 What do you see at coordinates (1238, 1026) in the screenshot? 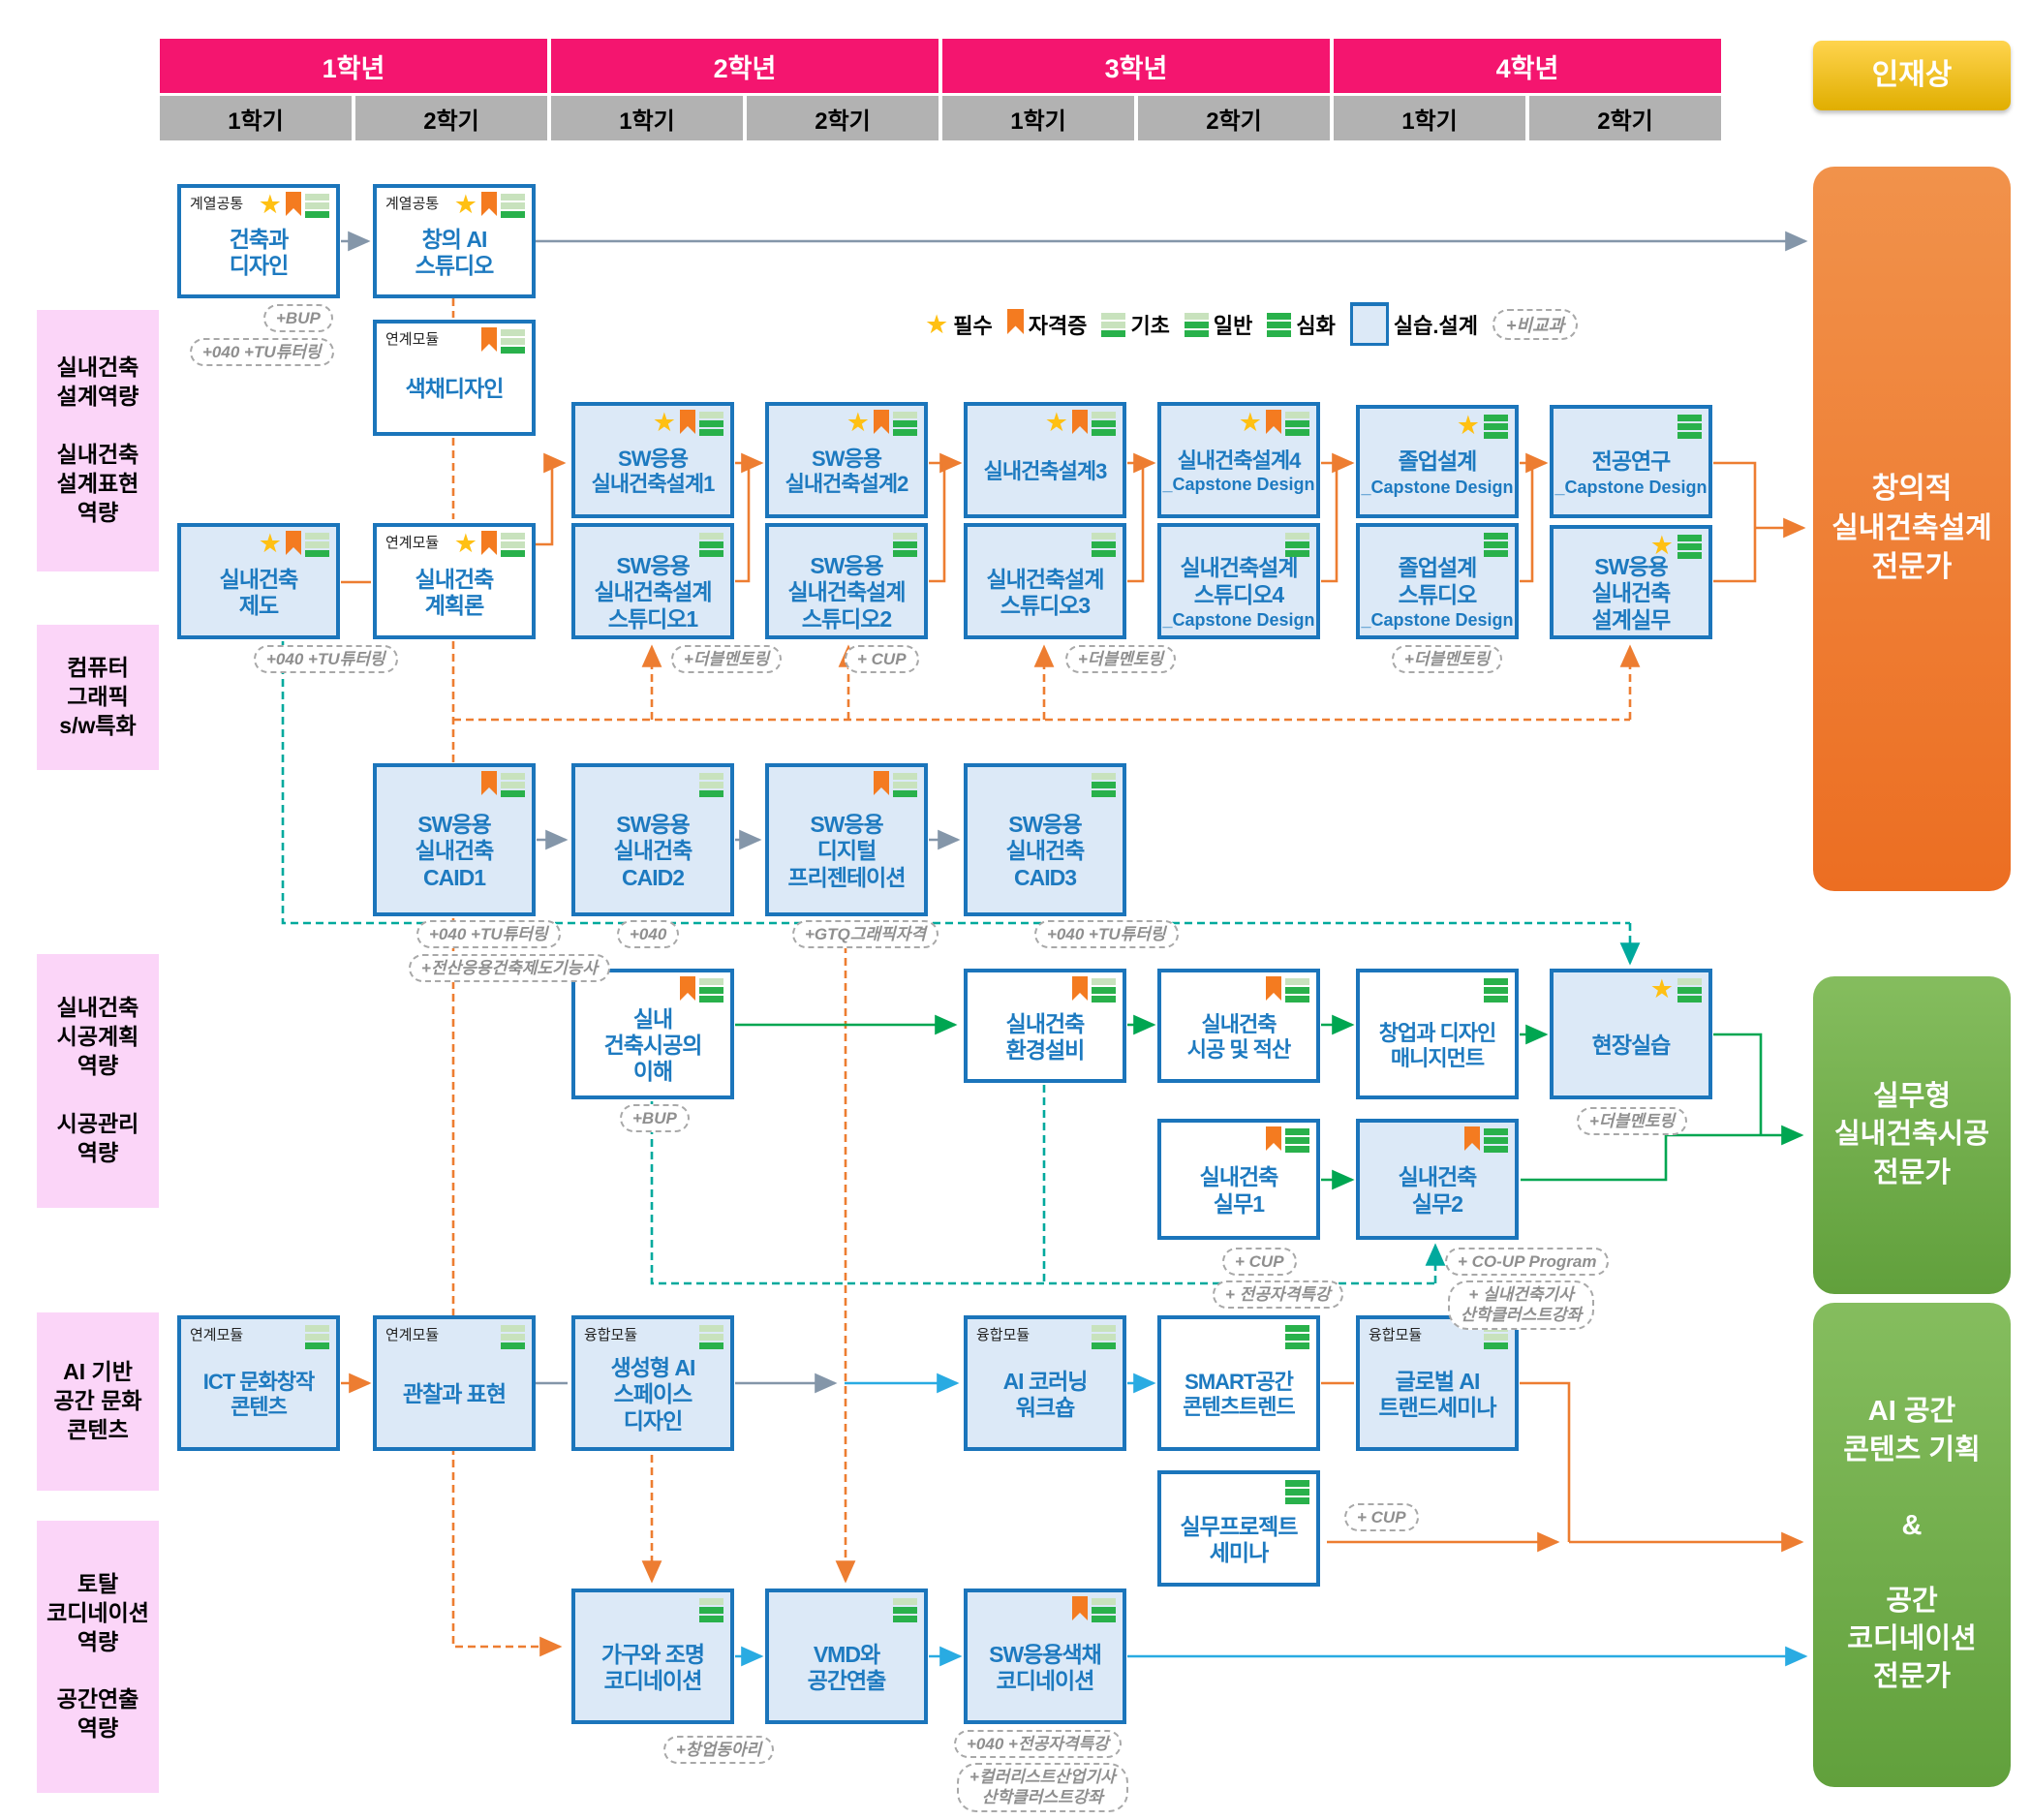
I see `course-interior-construction-estimation: 실내건축 시공 및 적산` at bounding box center [1238, 1026].